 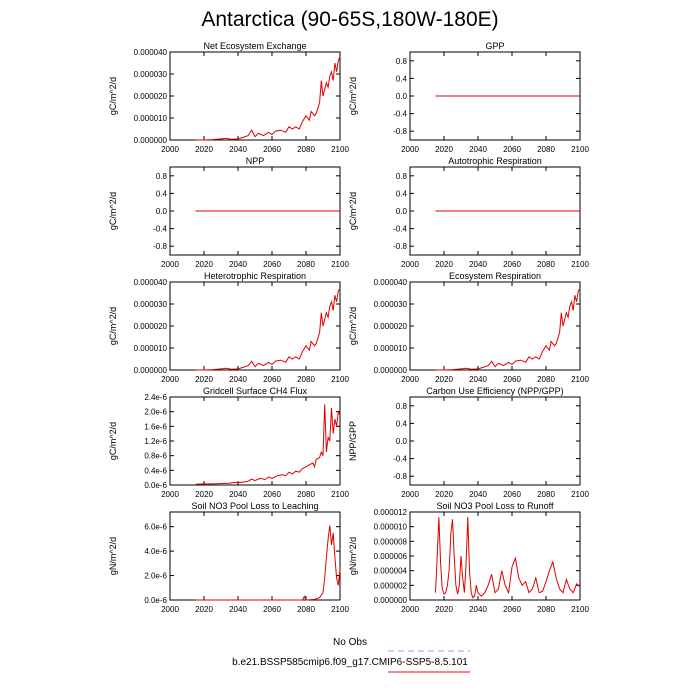 I want to click on y-tick-label: 1.6e-6, so click(x=155, y=426).